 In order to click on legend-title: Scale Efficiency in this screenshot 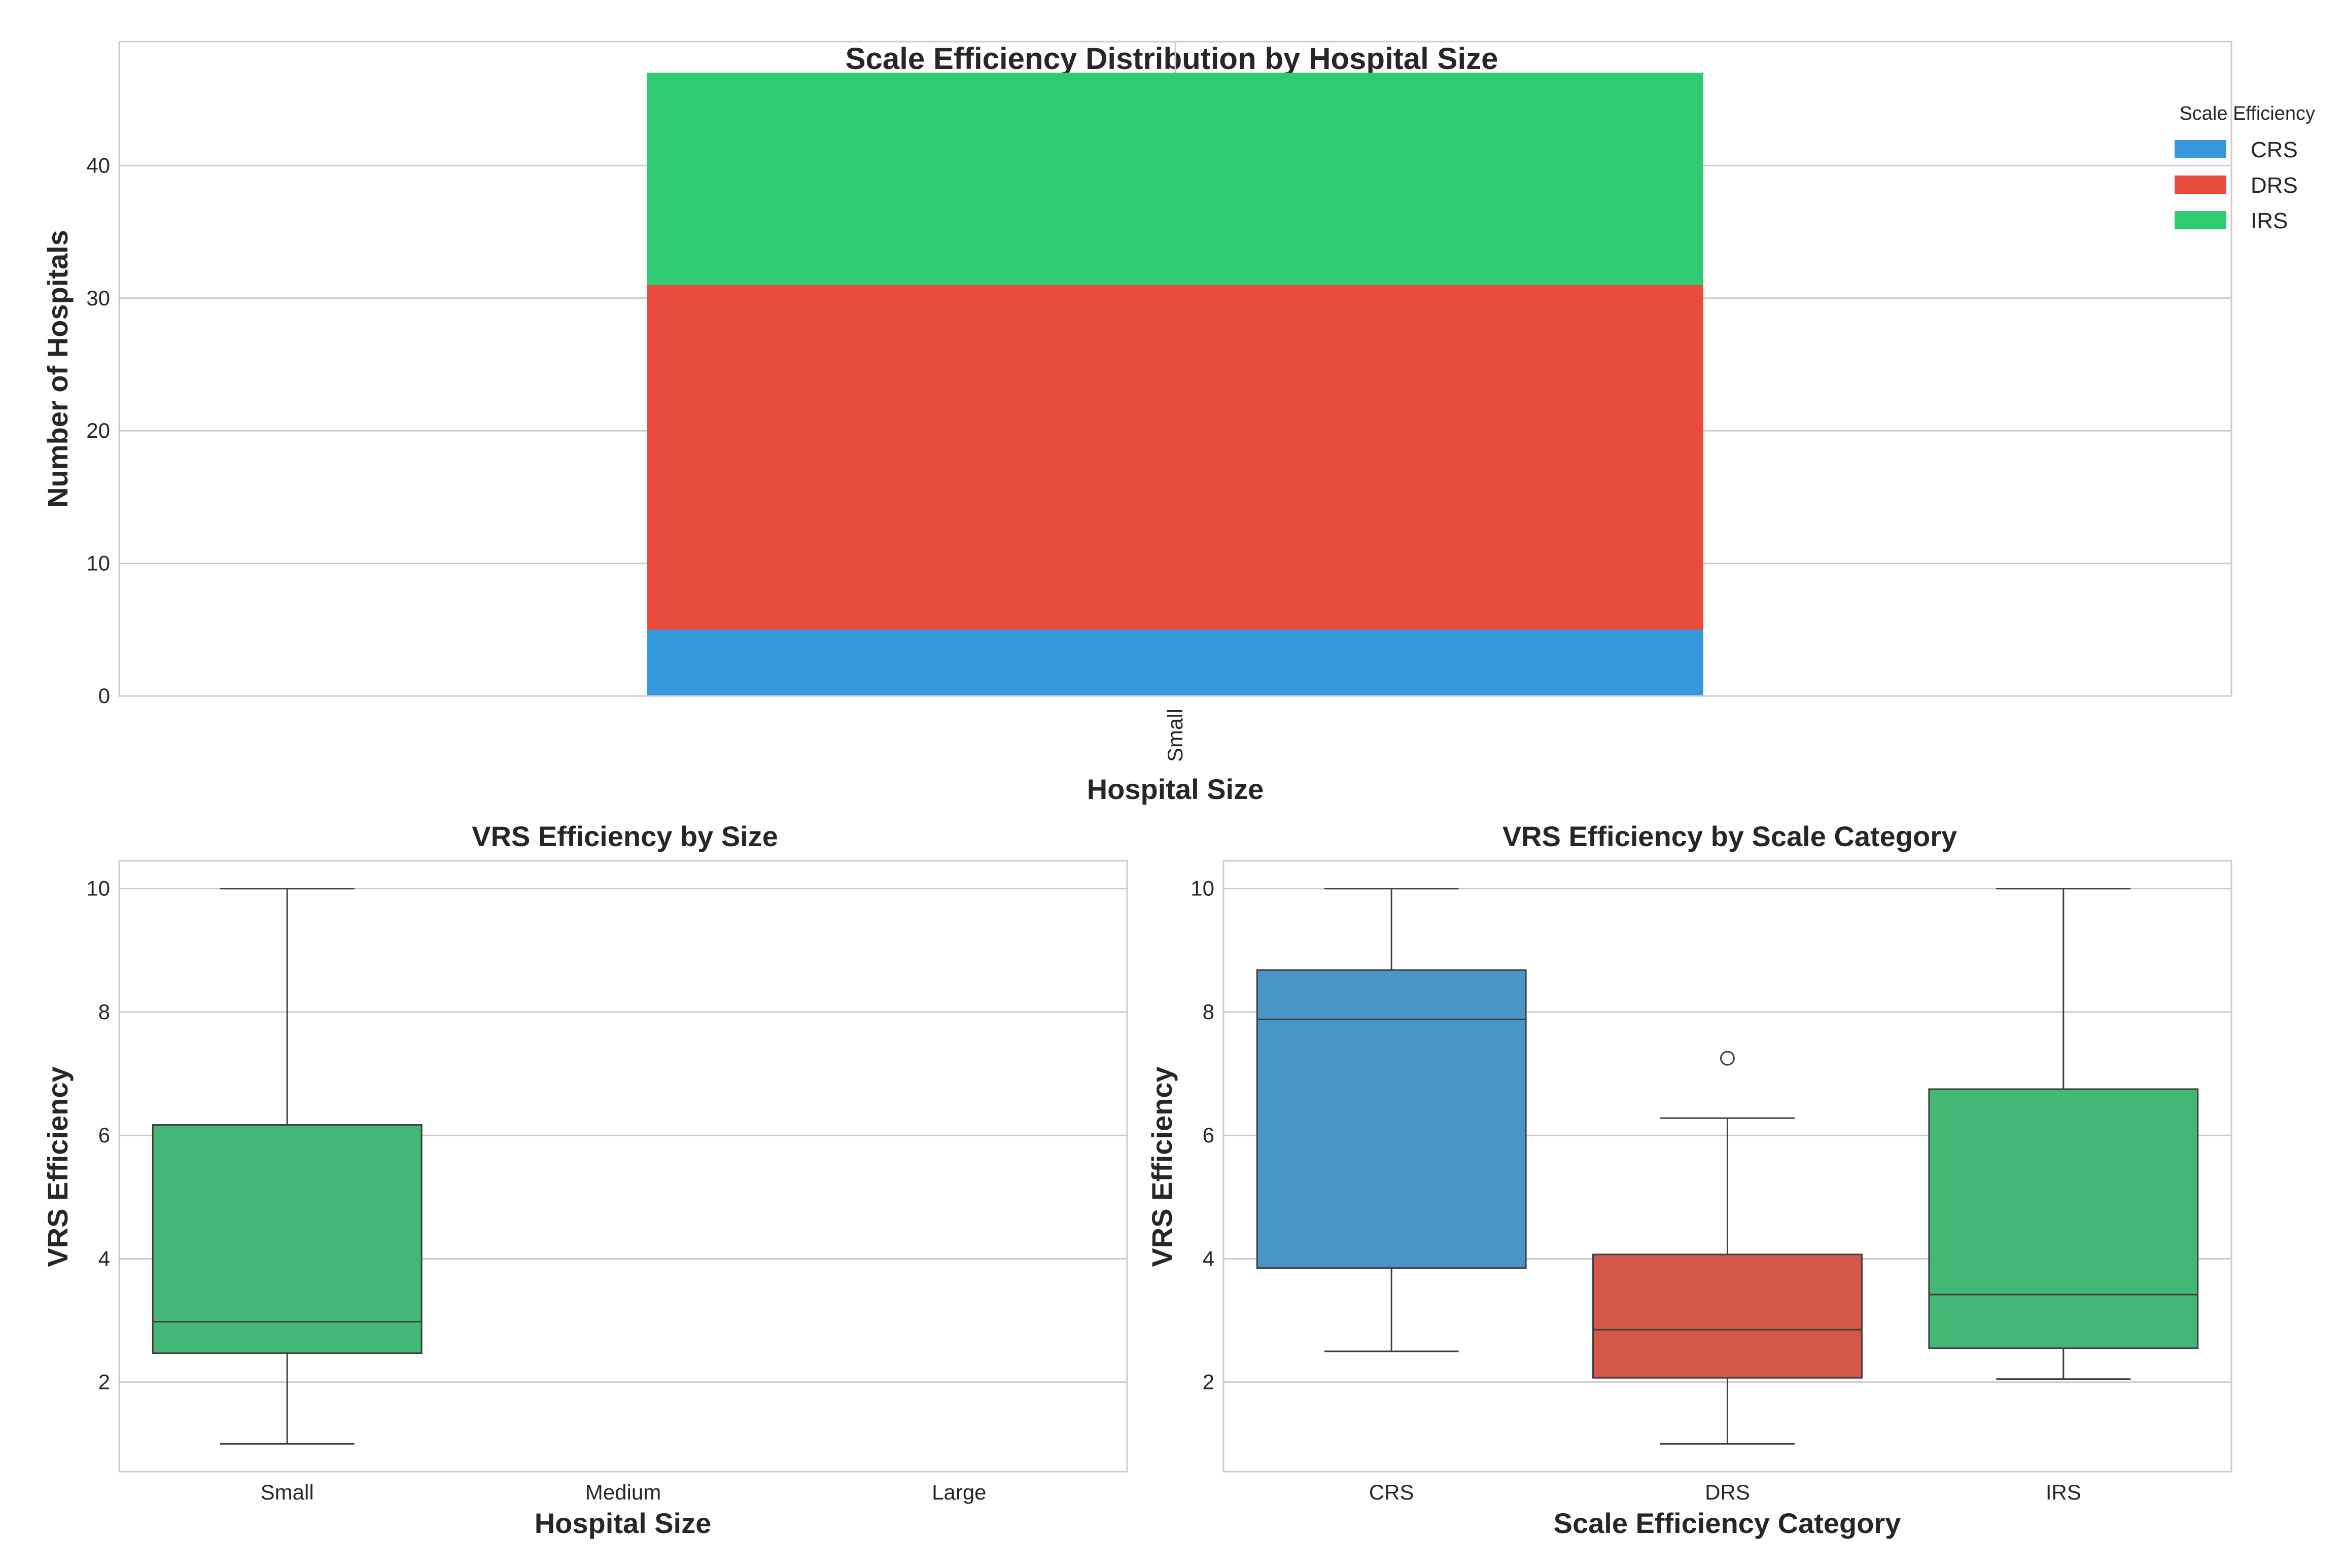, I will do `click(2247, 114)`.